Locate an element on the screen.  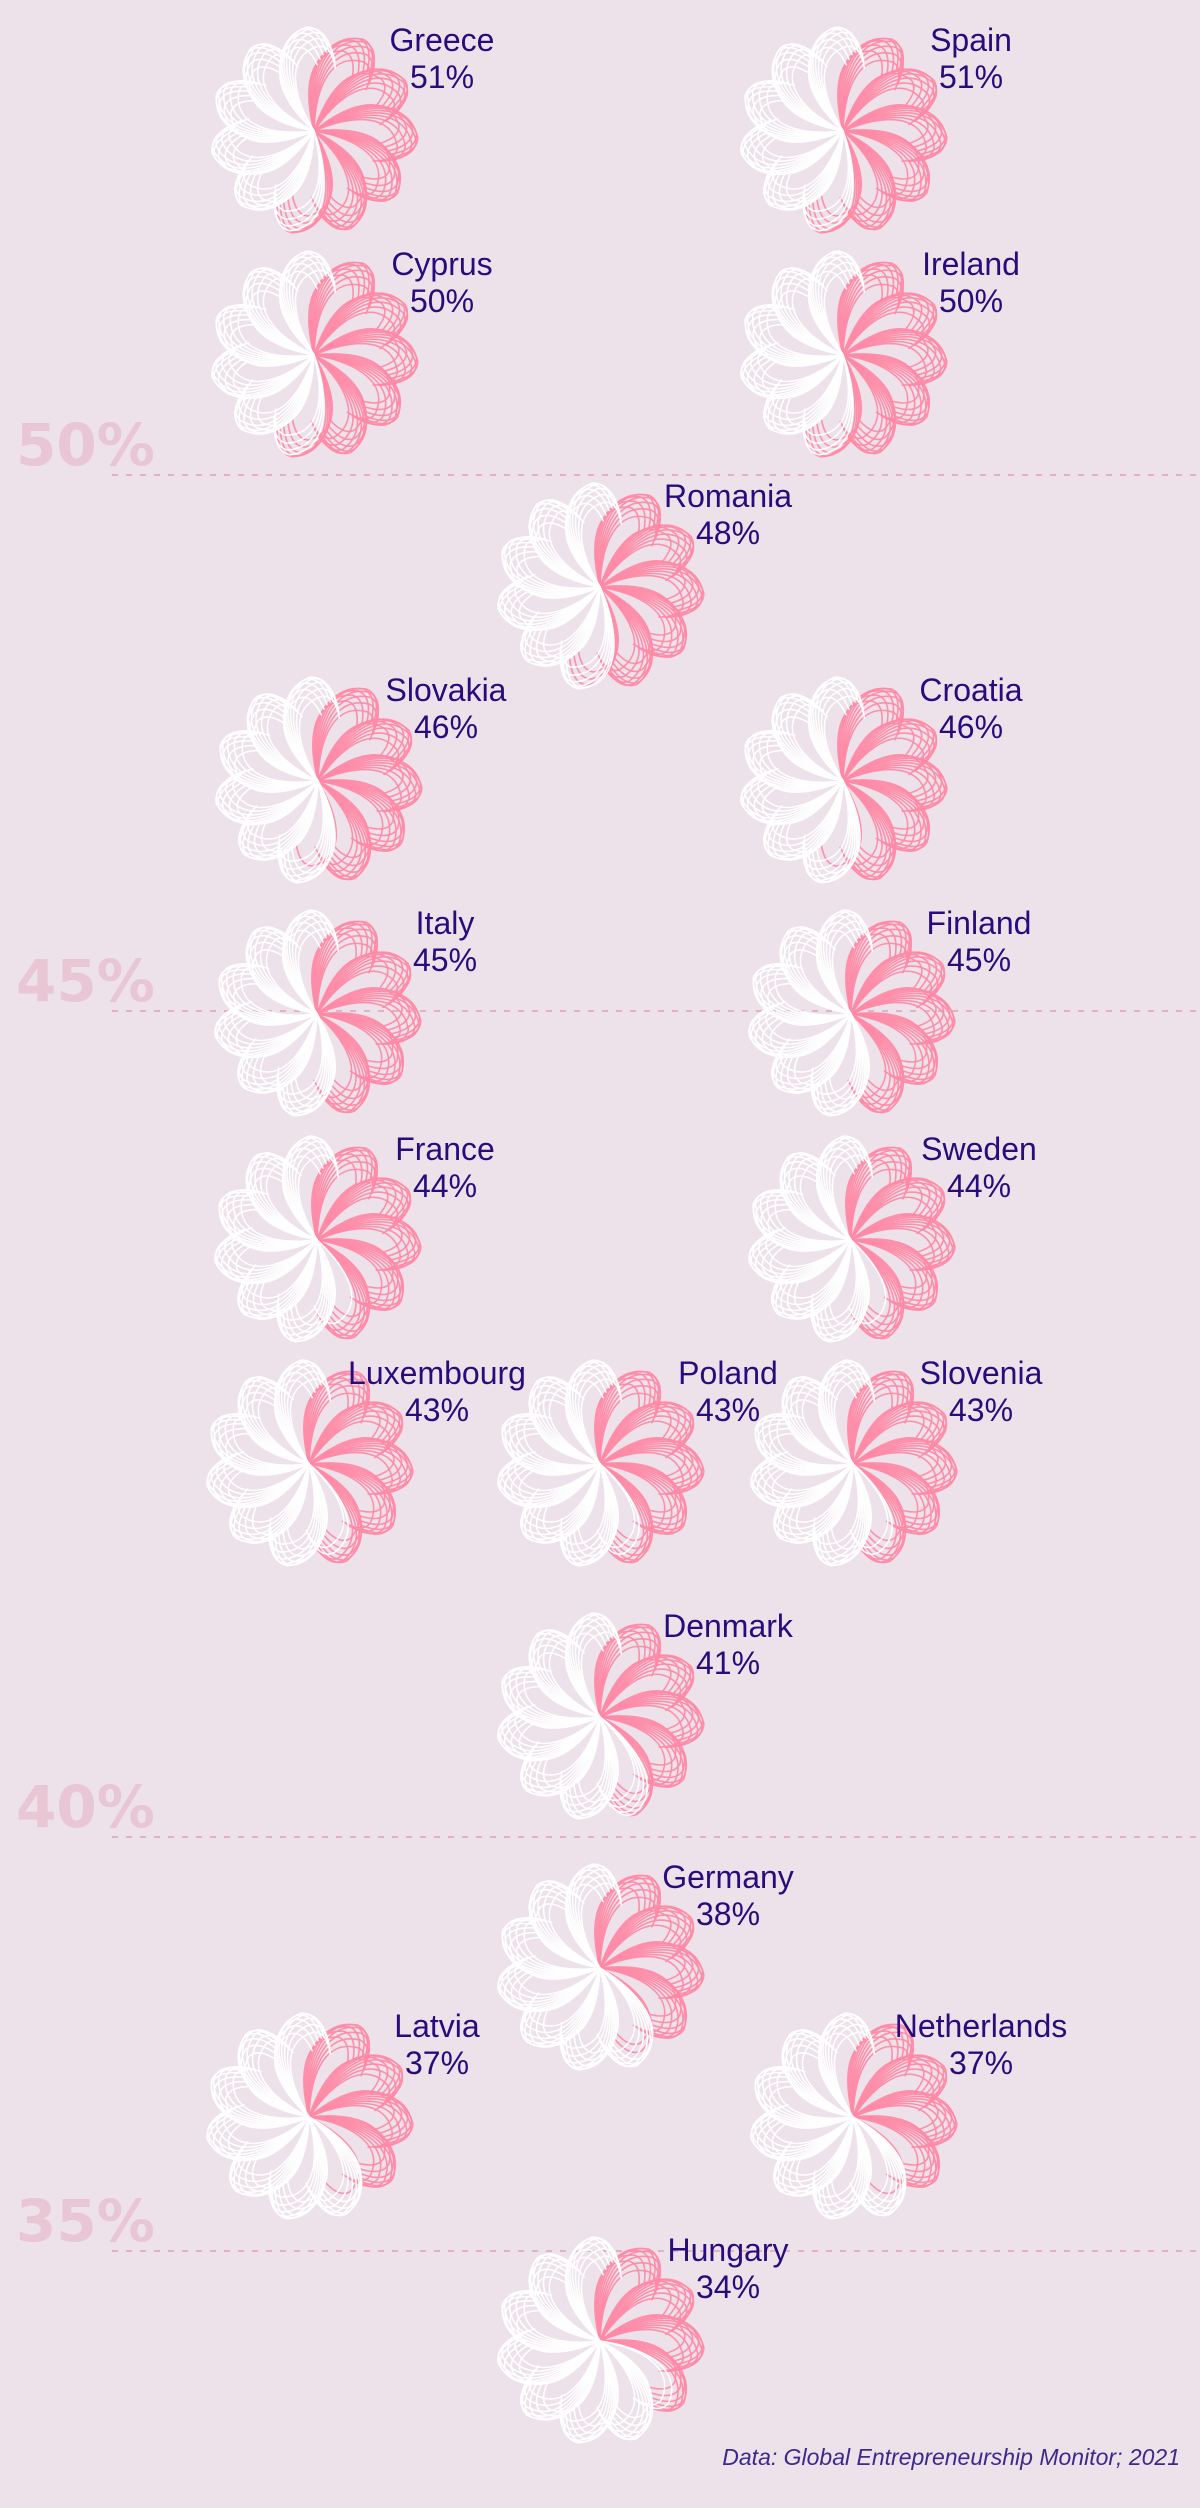
country-name: Latvia is located at coordinates (437, 2026).